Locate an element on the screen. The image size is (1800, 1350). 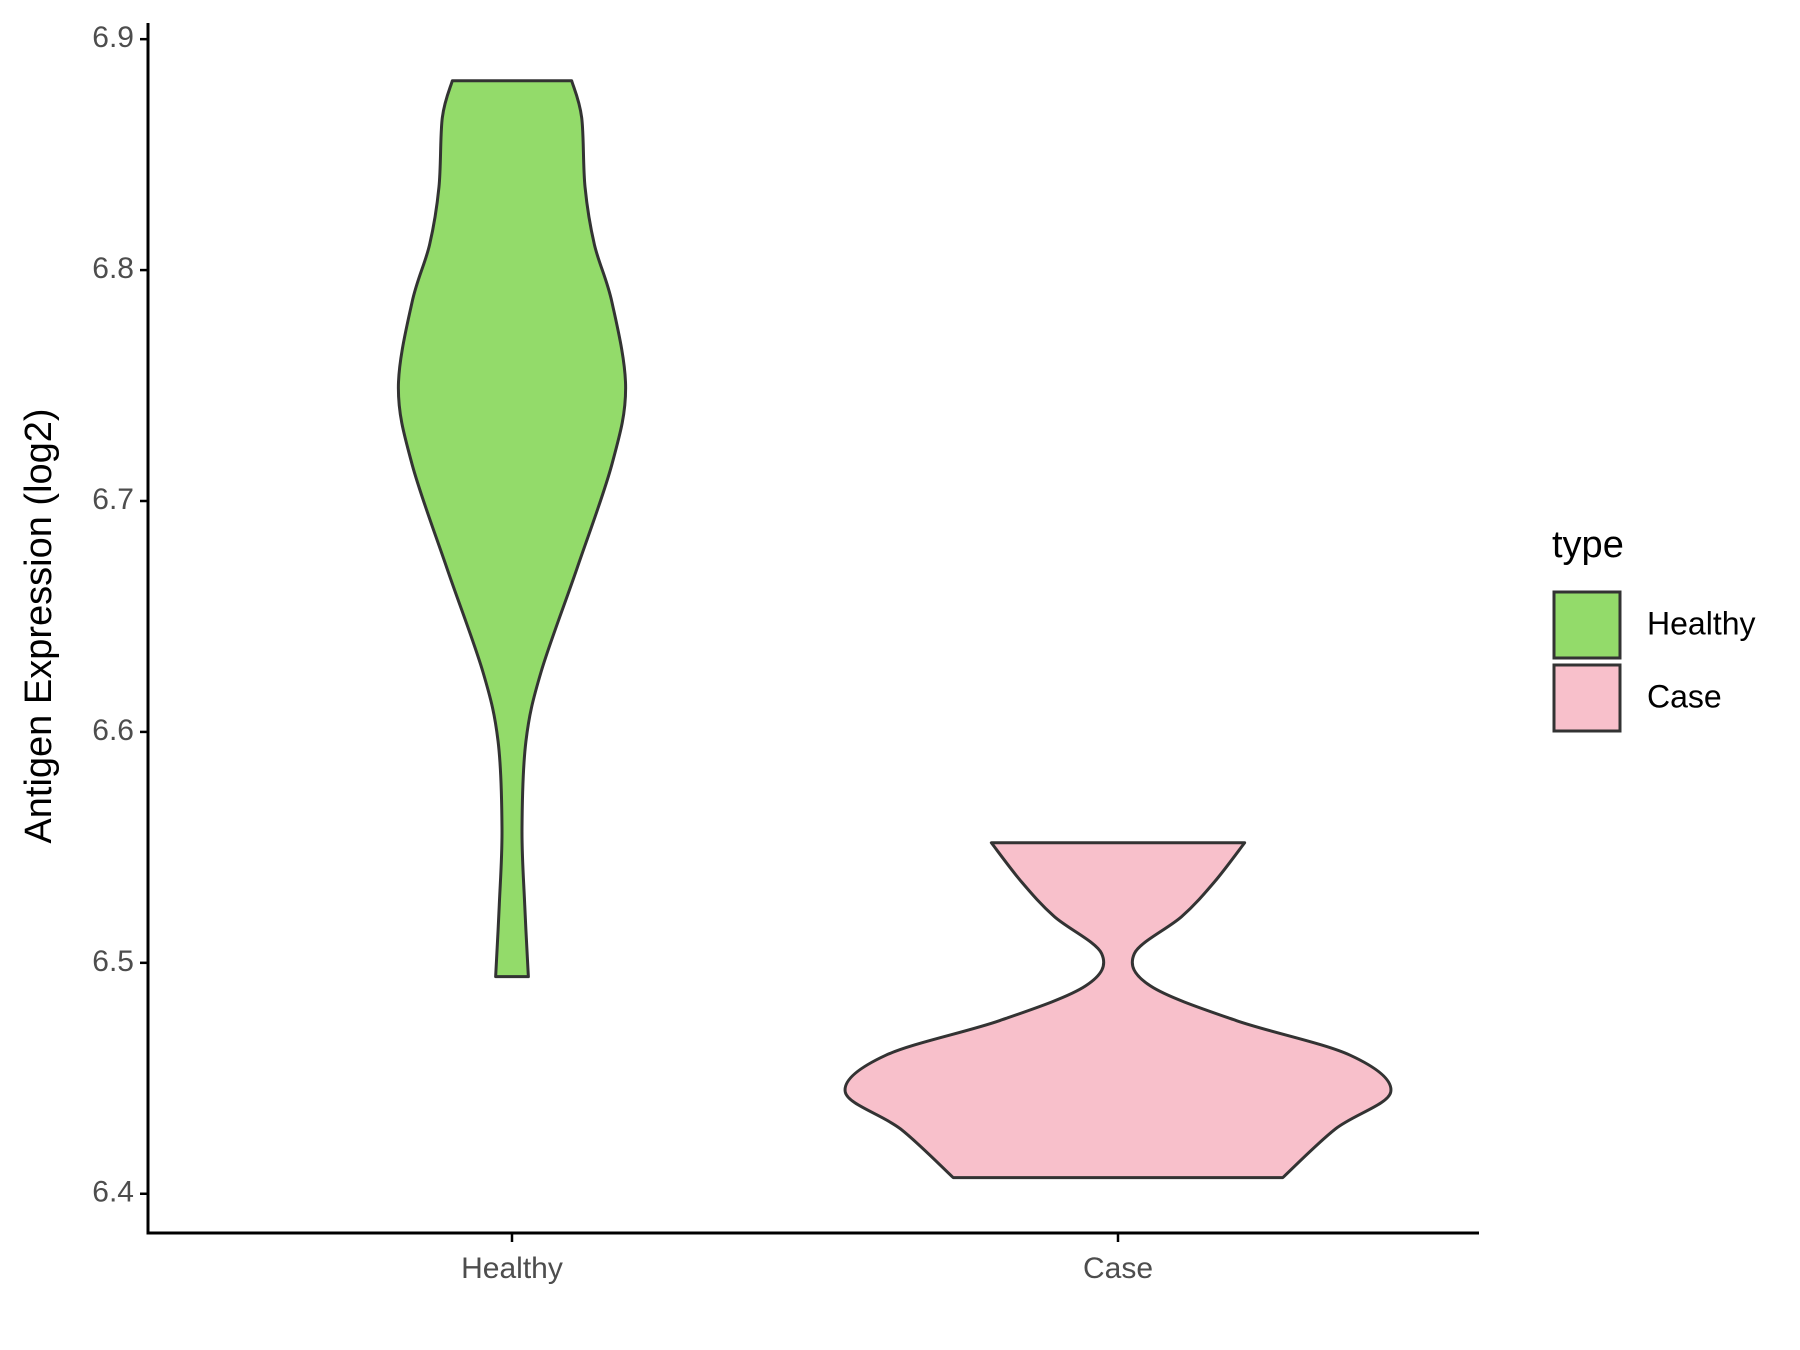
y-tick-label: 6.6 is located at coordinates (113, 730).